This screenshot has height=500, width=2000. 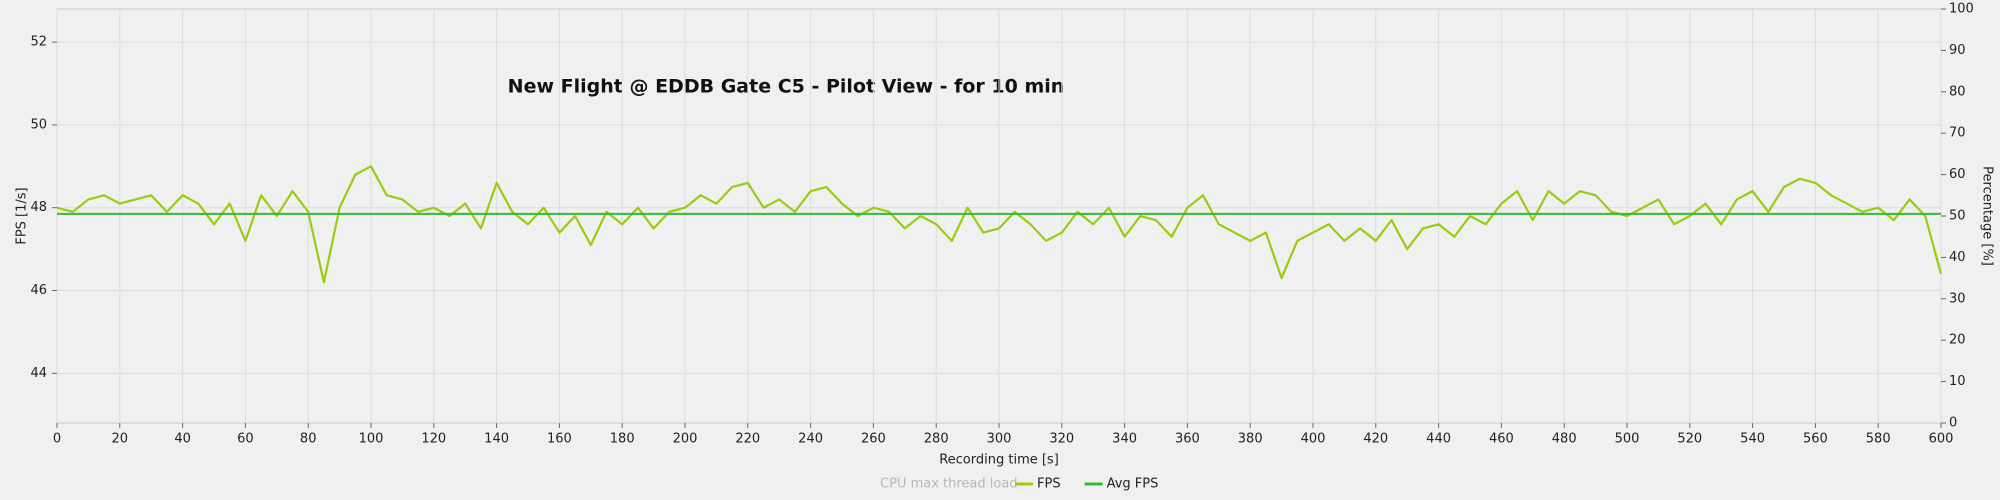 I want to click on x-tick-label: 80, so click(x=308, y=439).